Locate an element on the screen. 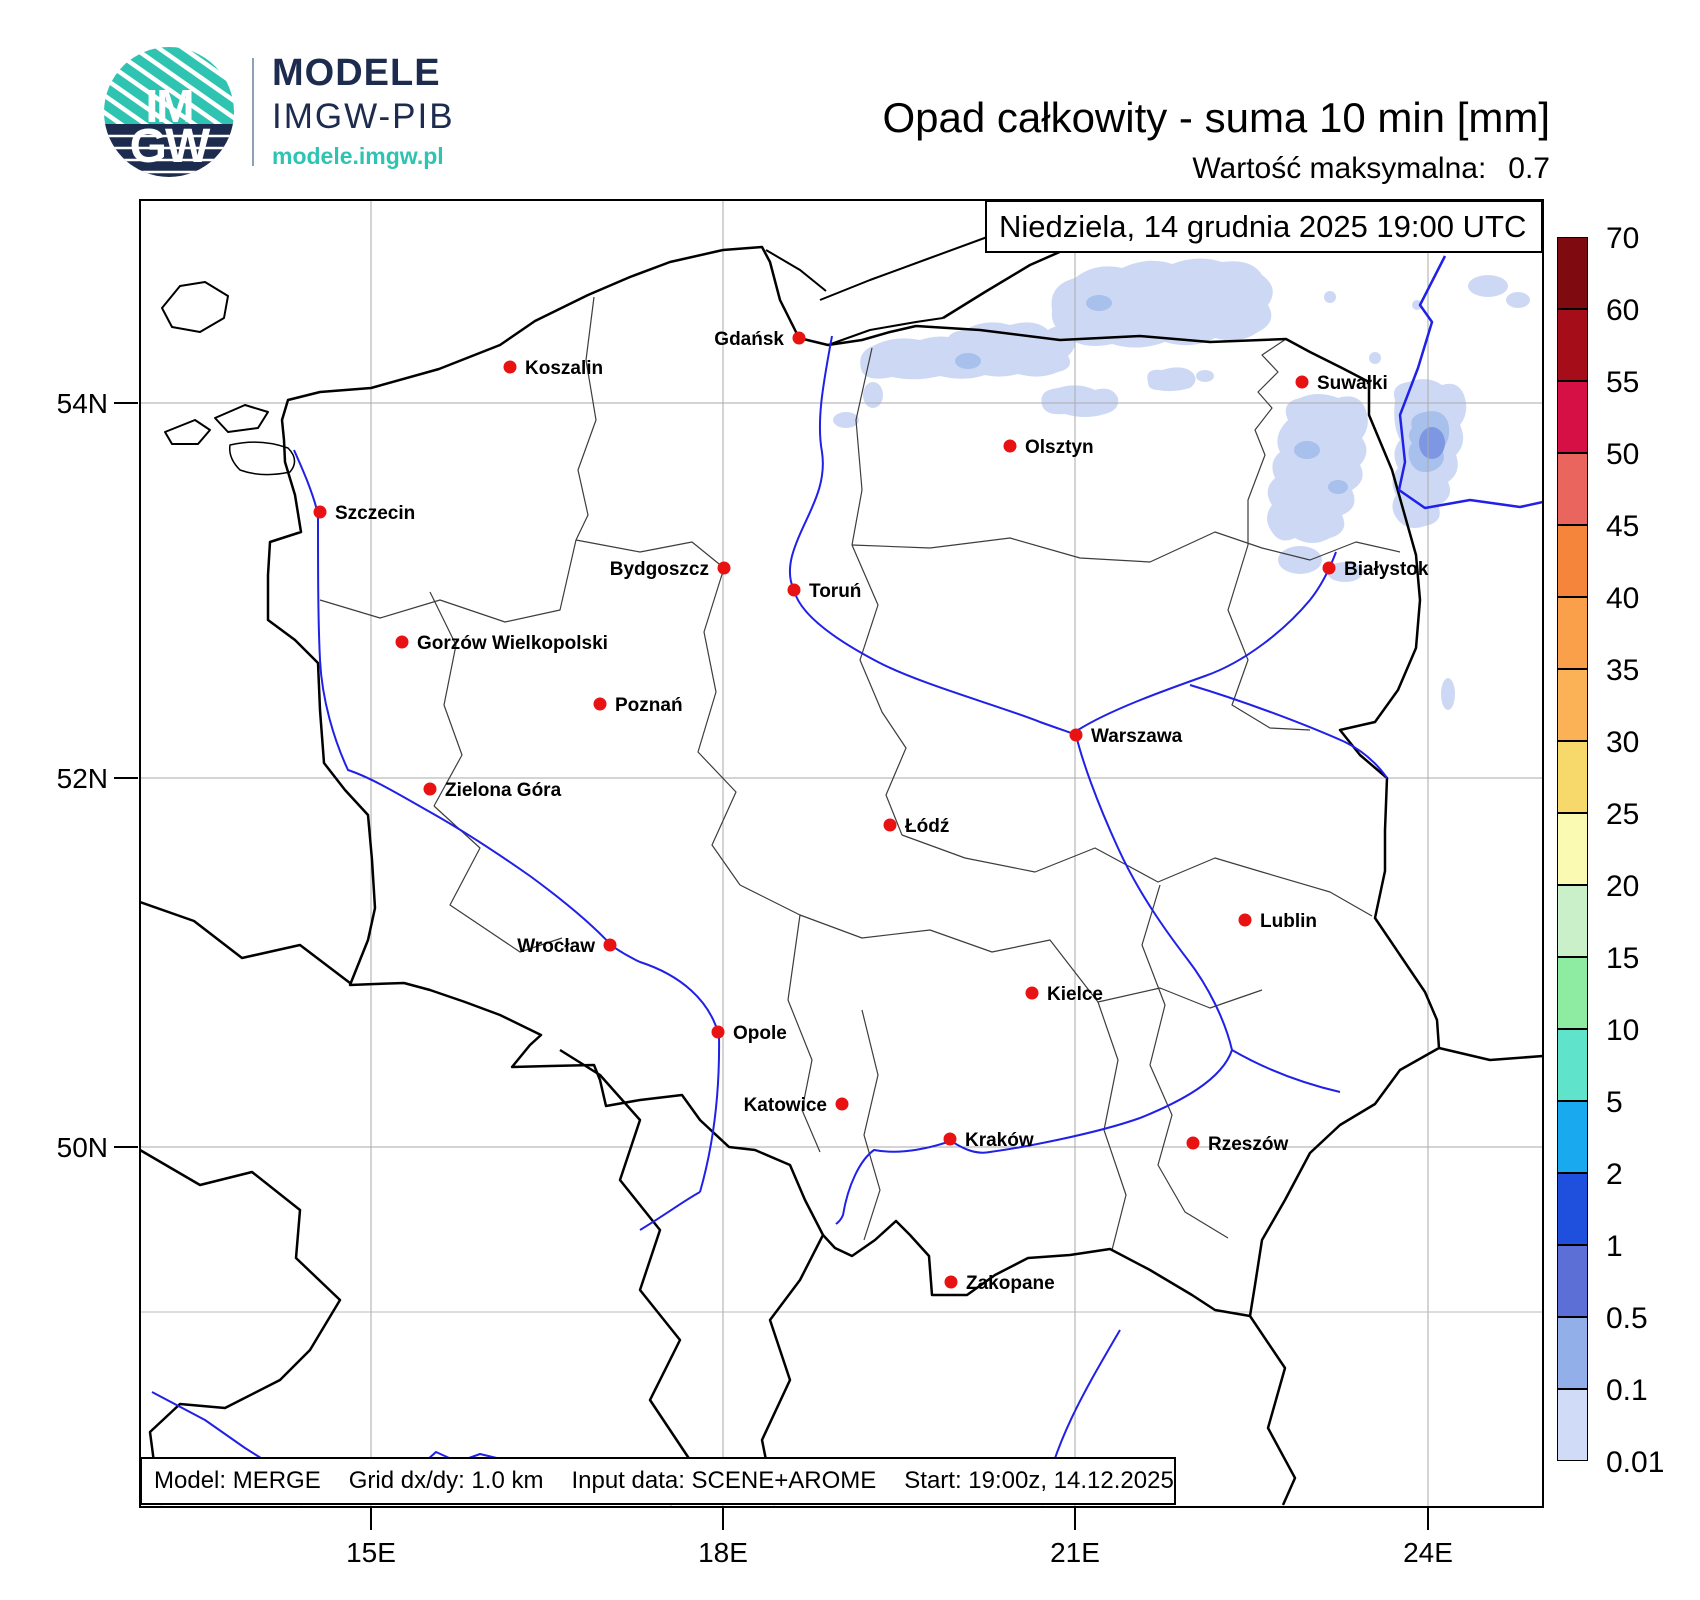 Image resolution: width=1700 pixels, height=1600 pixels. imgw-logo-circle: IM GW is located at coordinates (169, 112).